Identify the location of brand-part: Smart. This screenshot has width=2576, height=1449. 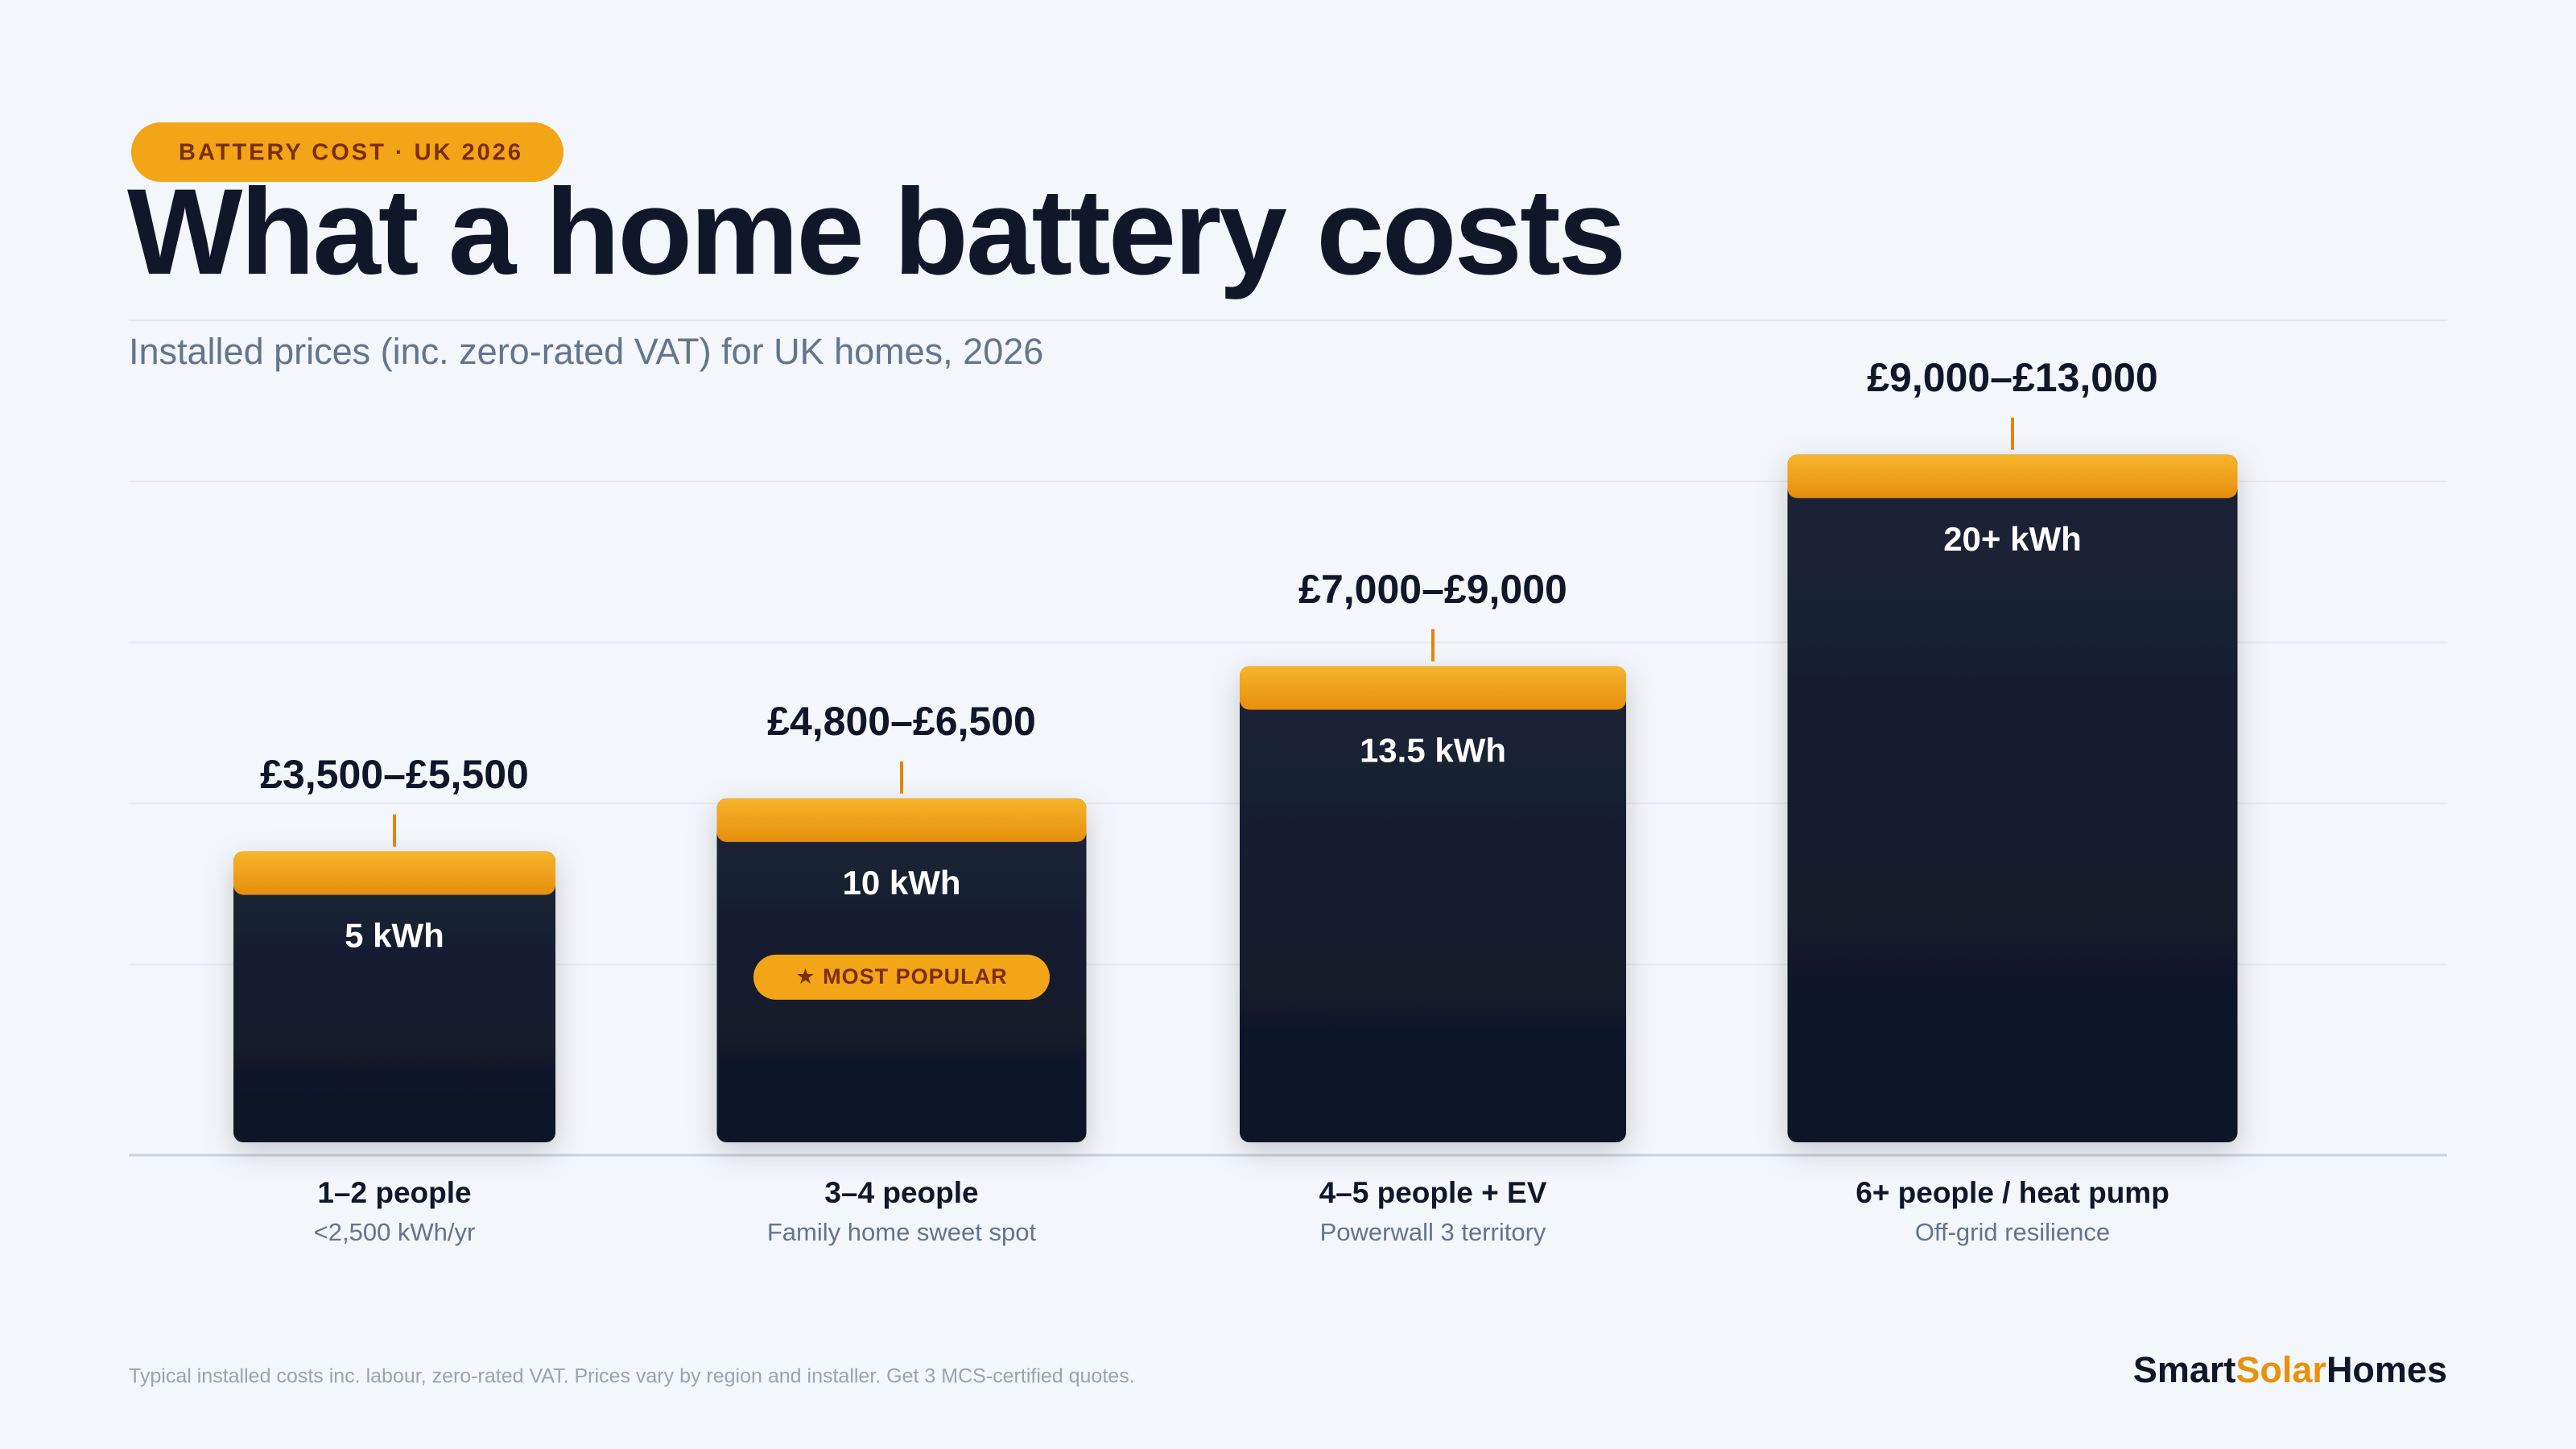
(2184, 1369).